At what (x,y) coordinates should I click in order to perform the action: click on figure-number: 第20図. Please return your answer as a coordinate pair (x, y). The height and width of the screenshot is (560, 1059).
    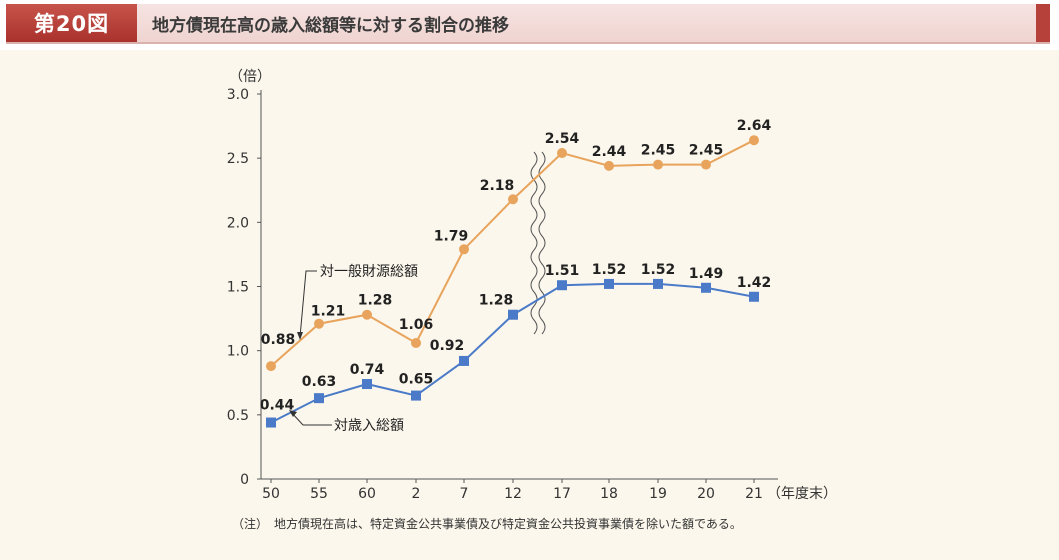
    Looking at the image, I should click on (71, 23).